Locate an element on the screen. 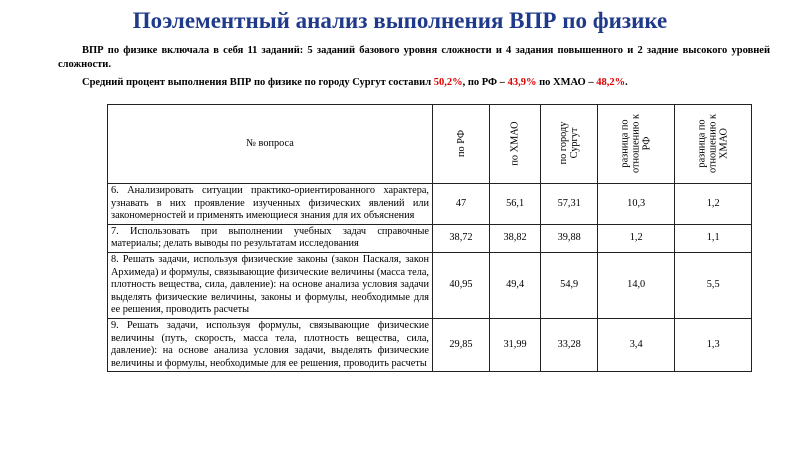  khmao-cell: 56,1 is located at coordinates (515, 204).